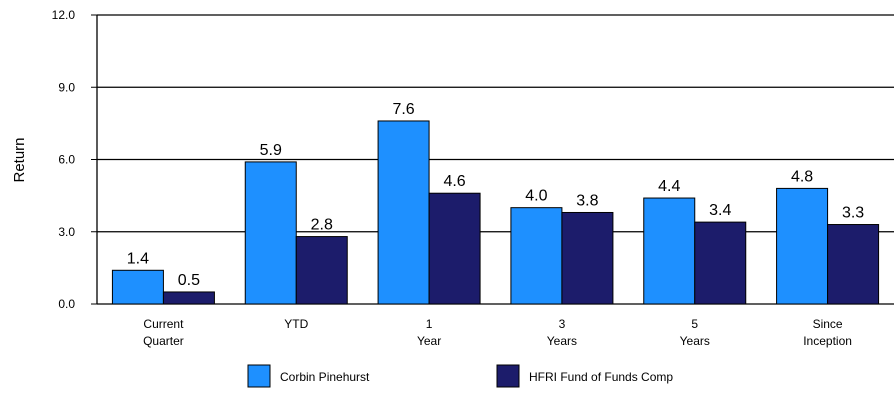  What do you see at coordinates (429, 332) in the screenshot?
I see `x-tick-label: 1 Year` at bounding box center [429, 332].